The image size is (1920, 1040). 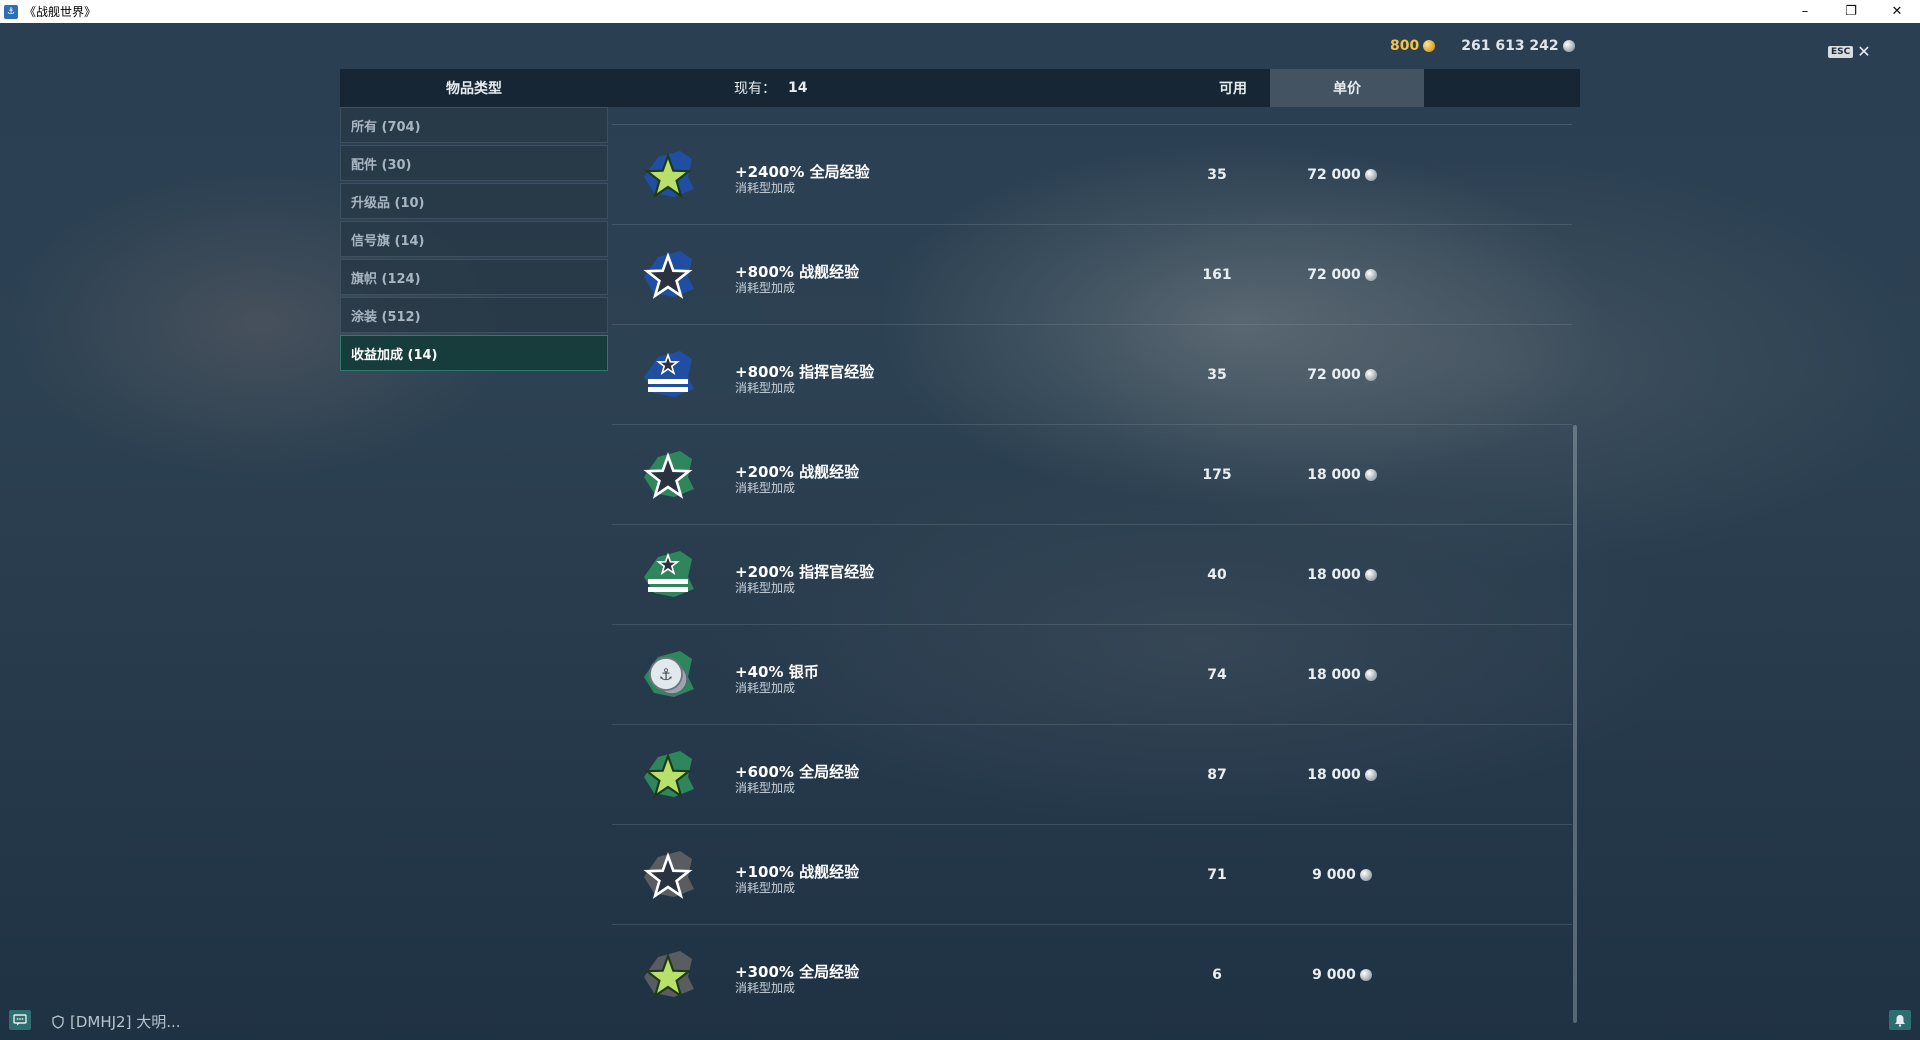 What do you see at coordinates (1429, 46) in the screenshot?
I see `gold-coin-icon` at bounding box center [1429, 46].